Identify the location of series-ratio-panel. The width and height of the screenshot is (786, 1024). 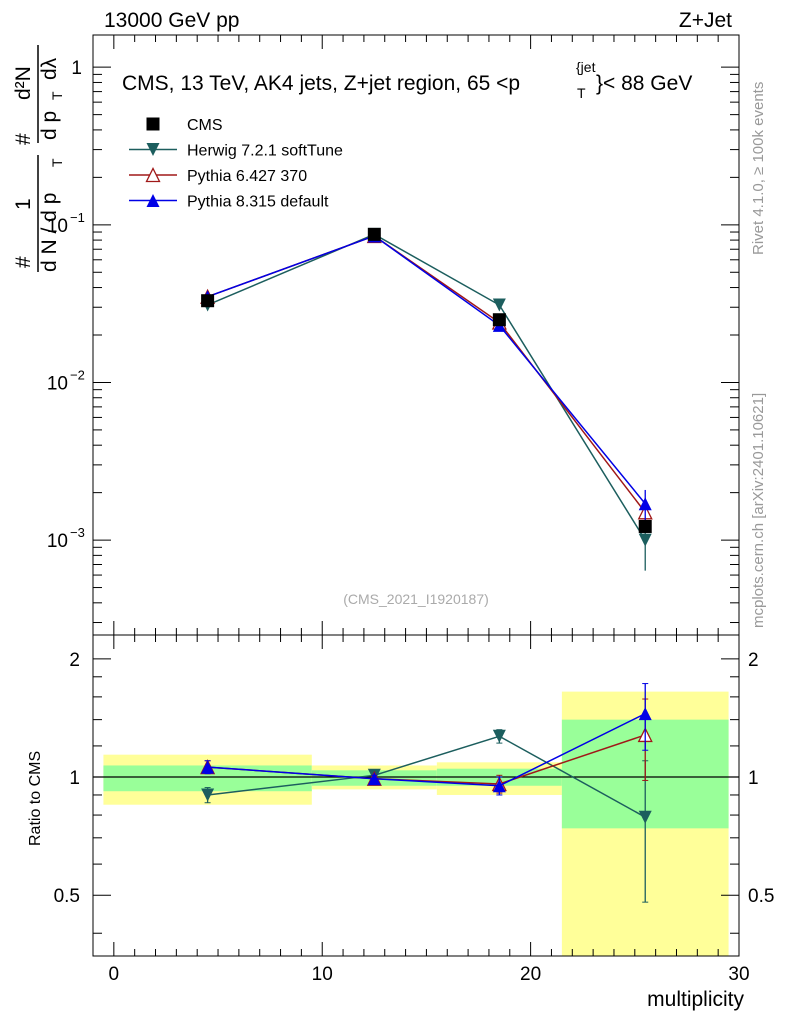
(426, 793).